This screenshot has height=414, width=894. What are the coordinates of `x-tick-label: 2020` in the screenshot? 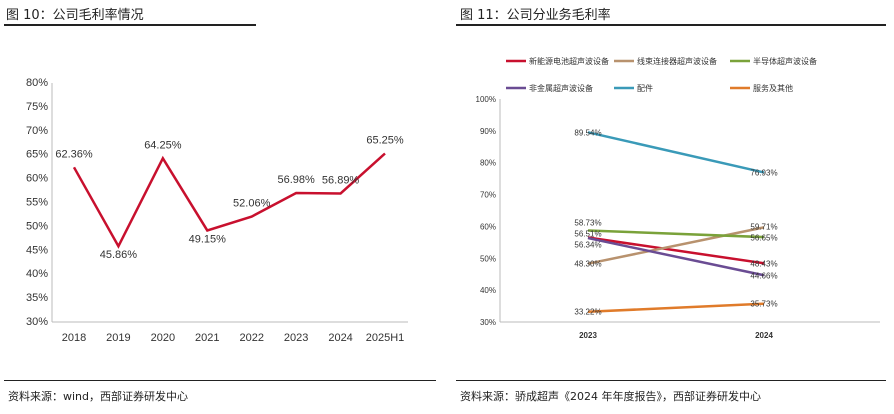 It's located at (163, 338).